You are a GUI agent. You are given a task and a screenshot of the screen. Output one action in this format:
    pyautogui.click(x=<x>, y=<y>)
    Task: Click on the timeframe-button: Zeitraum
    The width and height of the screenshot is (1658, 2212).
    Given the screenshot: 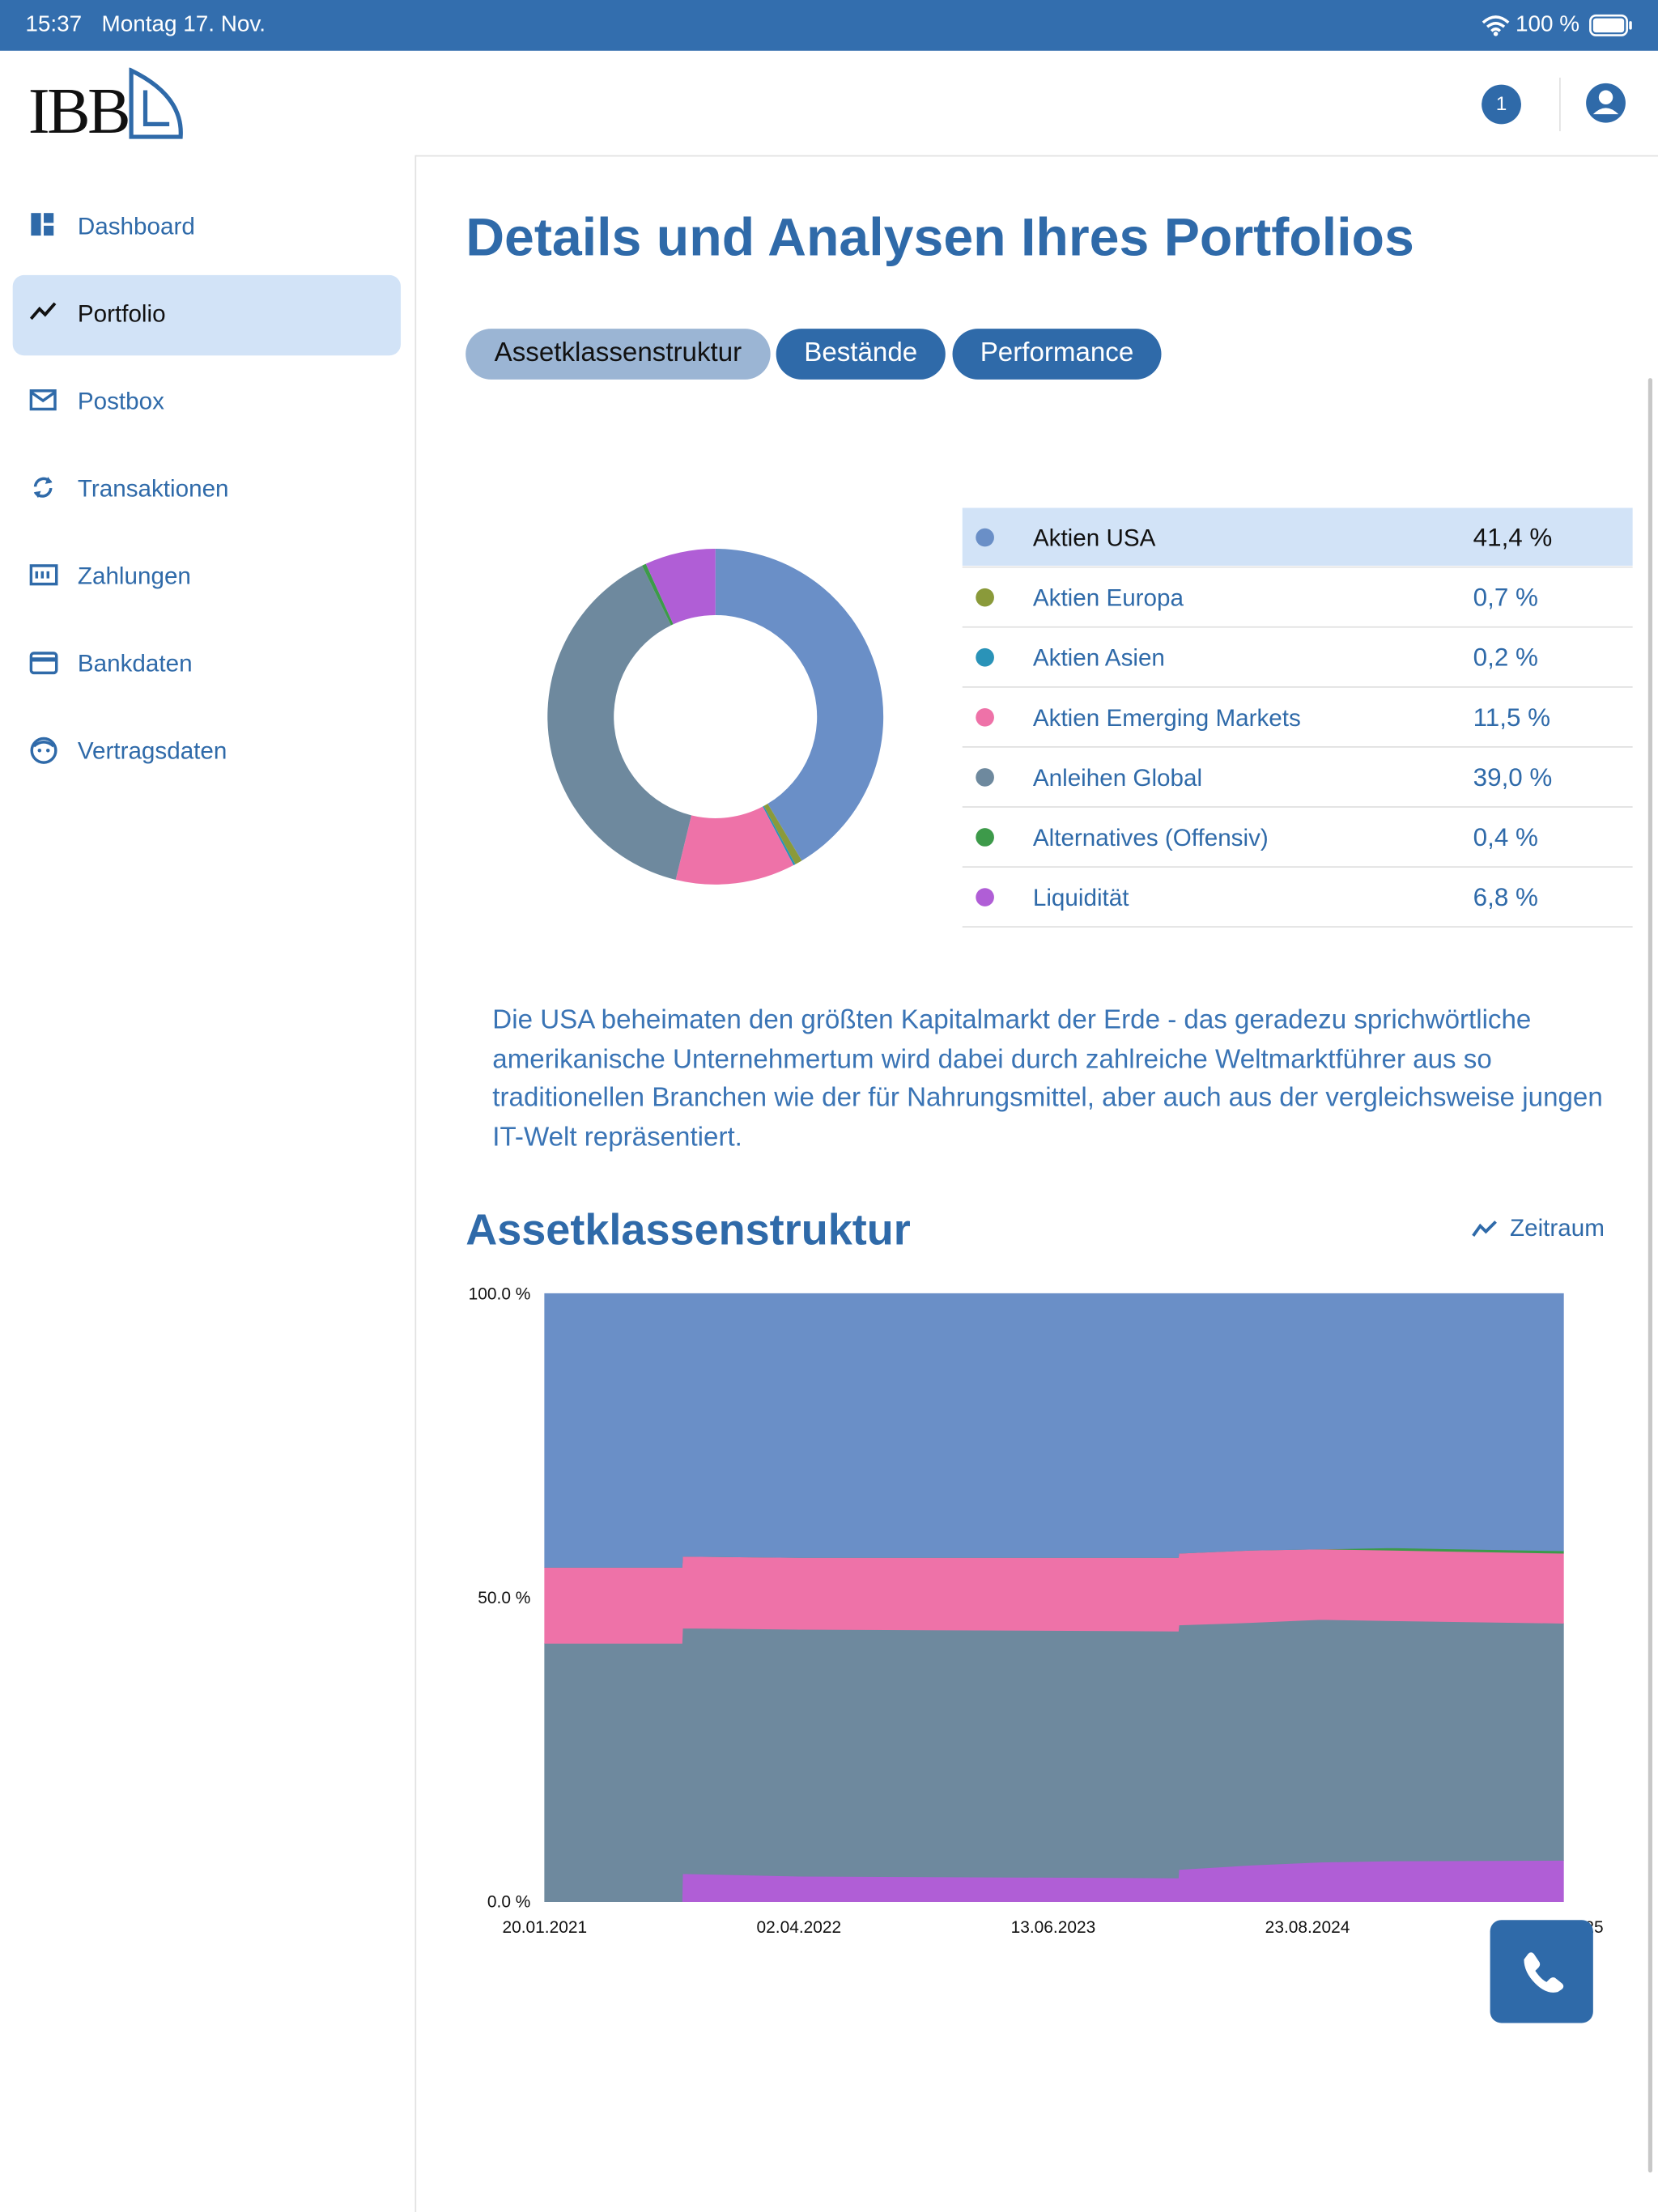 What is the action you would take?
    pyautogui.click(x=1557, y=1228)
    